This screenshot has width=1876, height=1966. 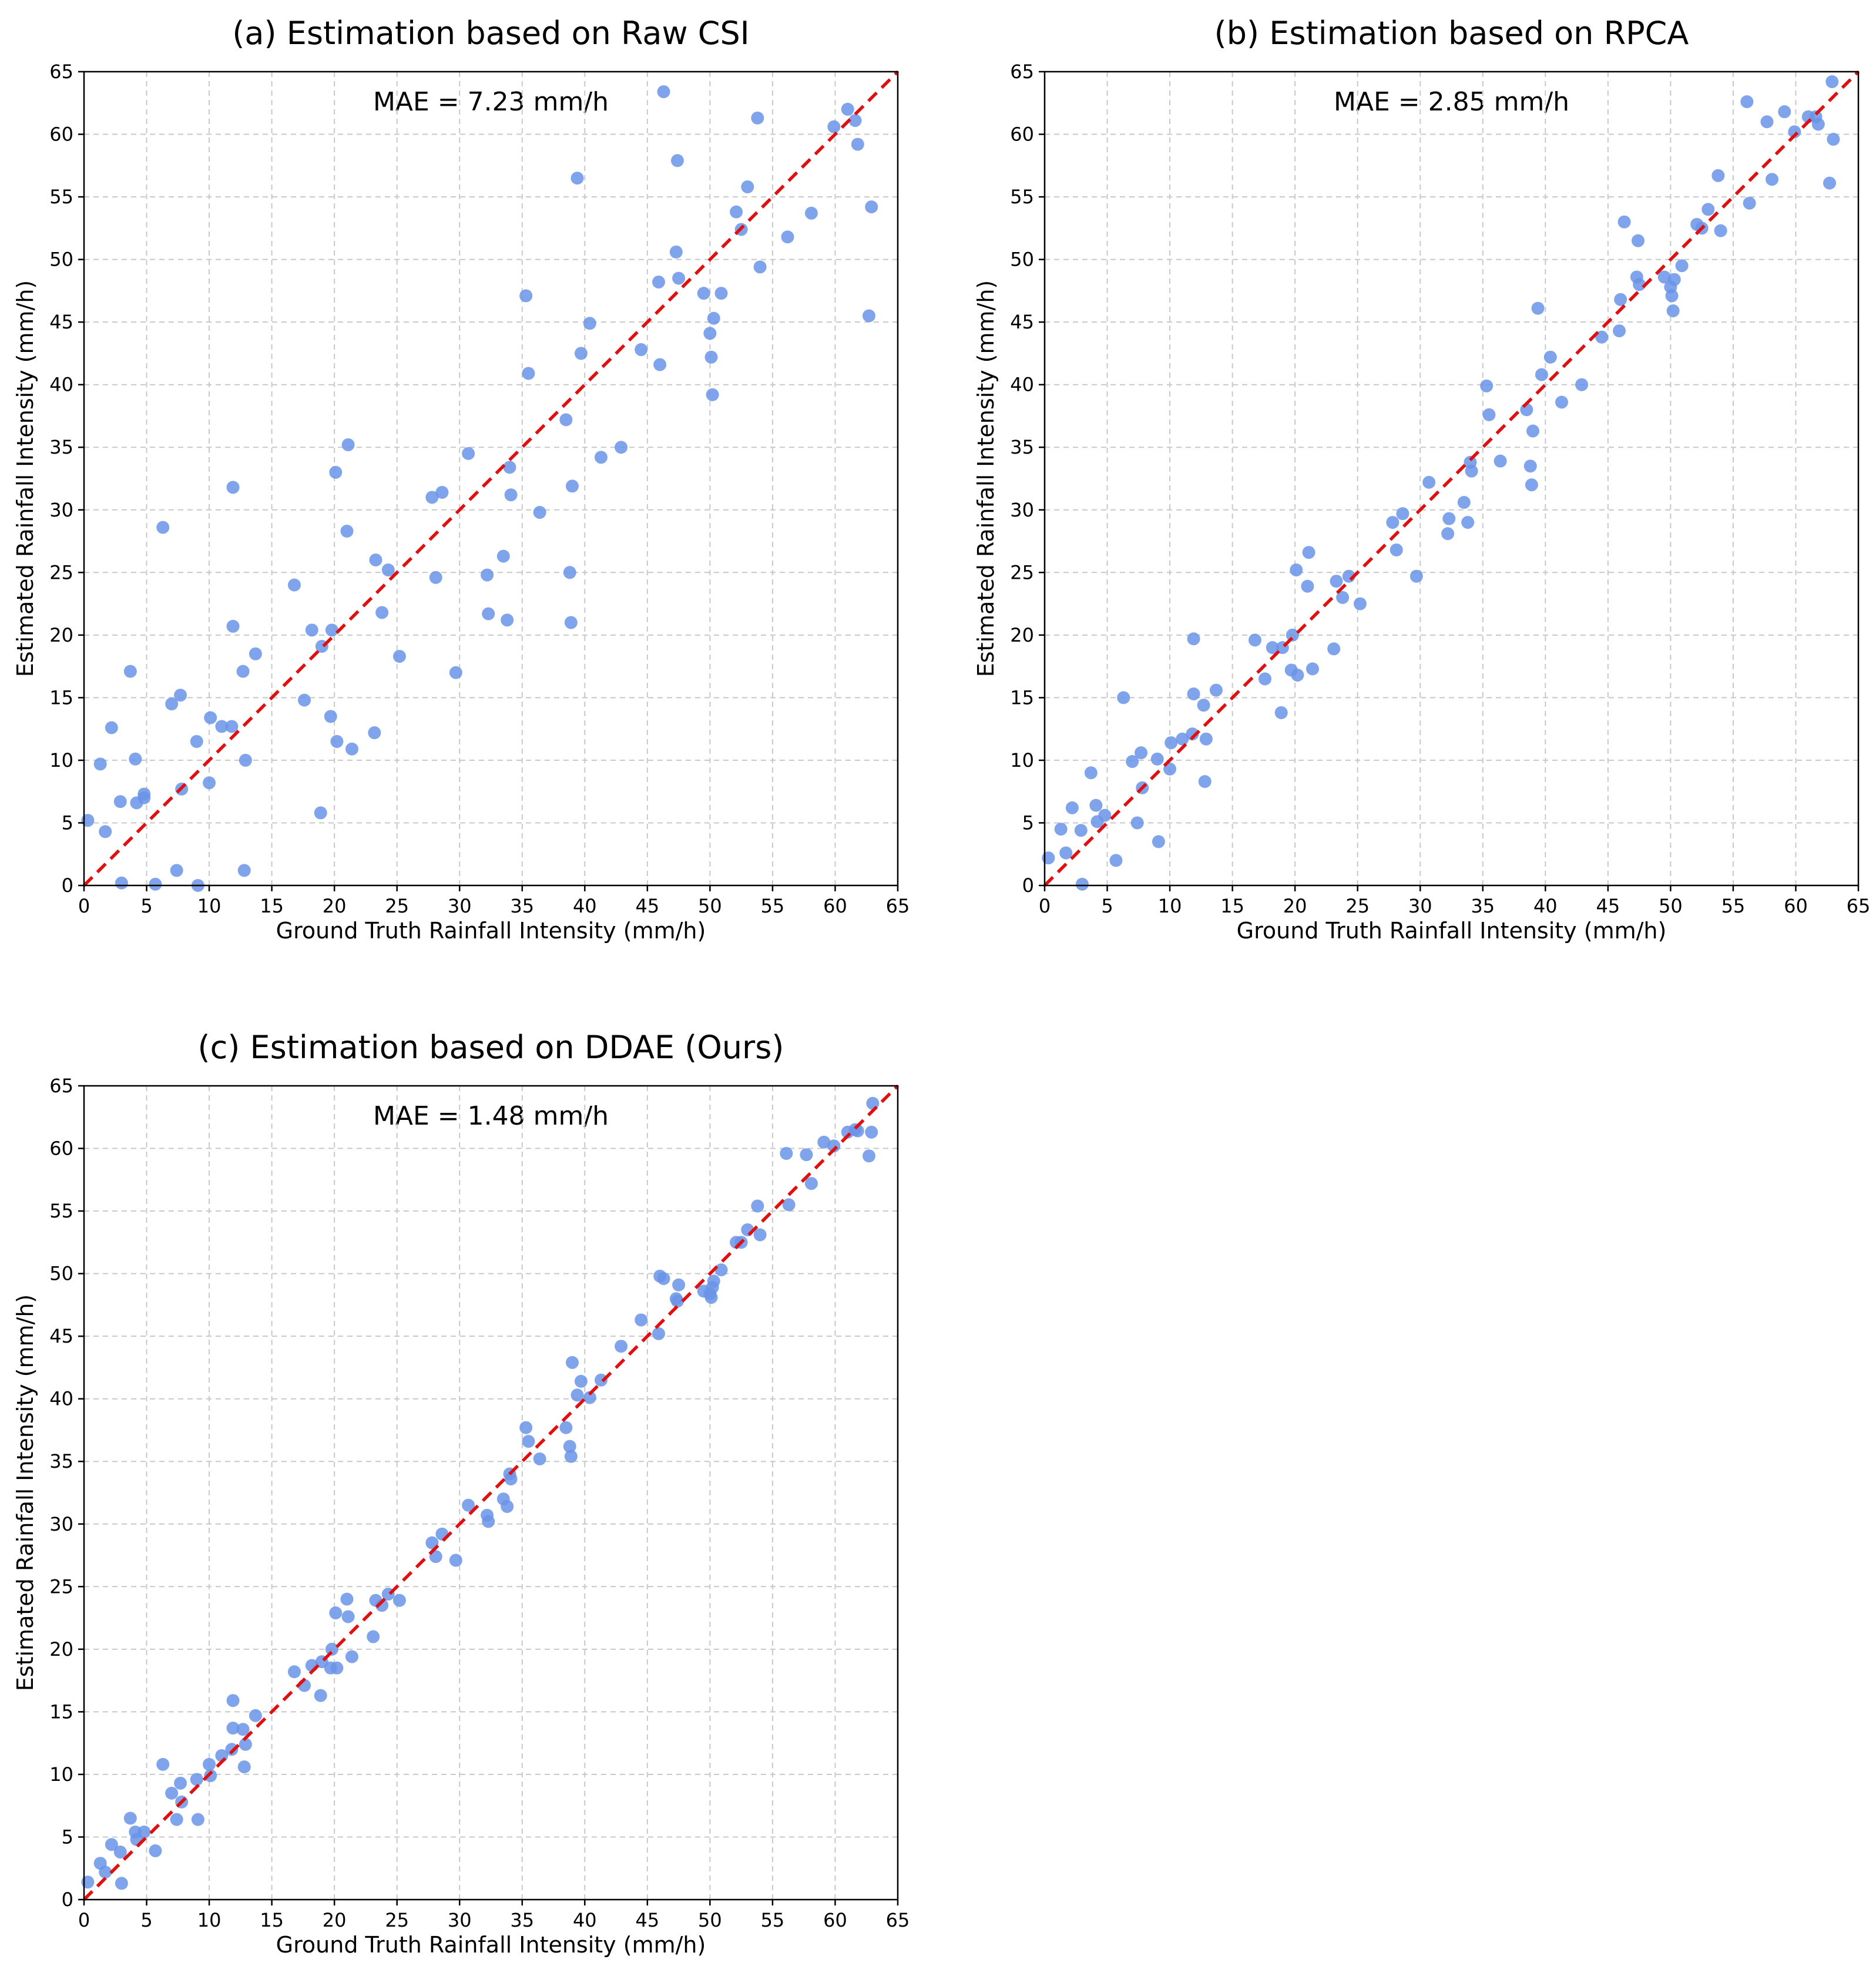 I want to click on x-tick-label: 40, so click(x=585, y=906).